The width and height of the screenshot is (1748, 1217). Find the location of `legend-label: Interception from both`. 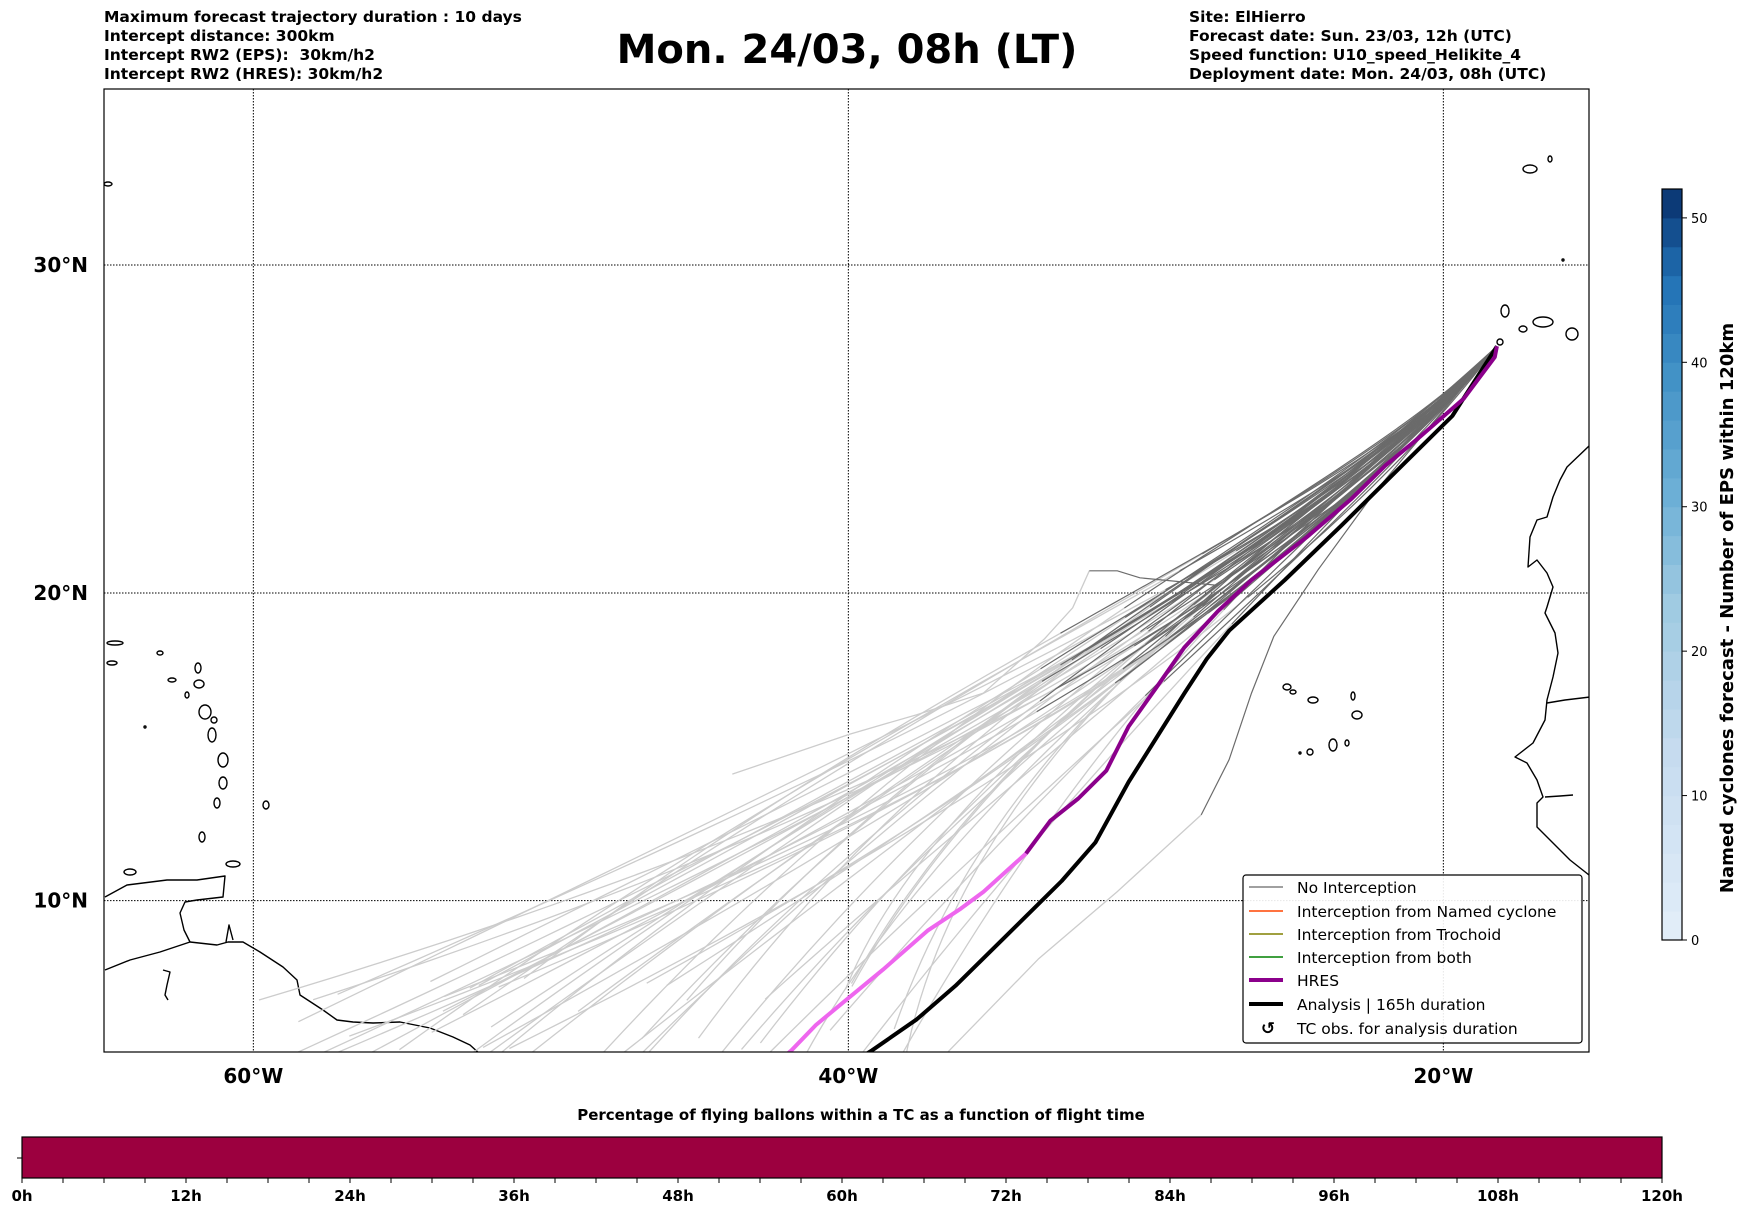

legend-label: Interception from both is located at coordinates (1384, 958).